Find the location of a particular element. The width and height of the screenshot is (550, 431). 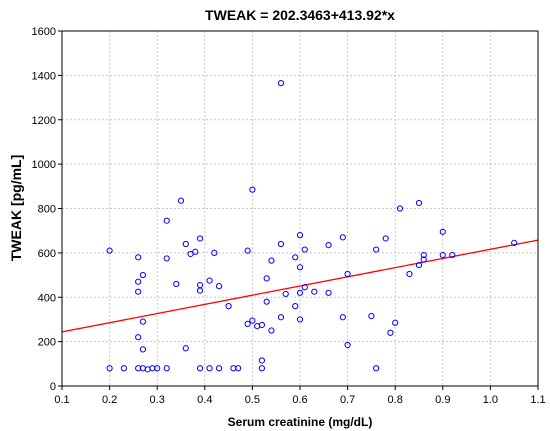

x-axis-ticks: 0.1 0.2 0.3 0.4 0.5 0.6 0.7 0.8 0.9 1.0 1.1 is located at coordinates (300, 396).